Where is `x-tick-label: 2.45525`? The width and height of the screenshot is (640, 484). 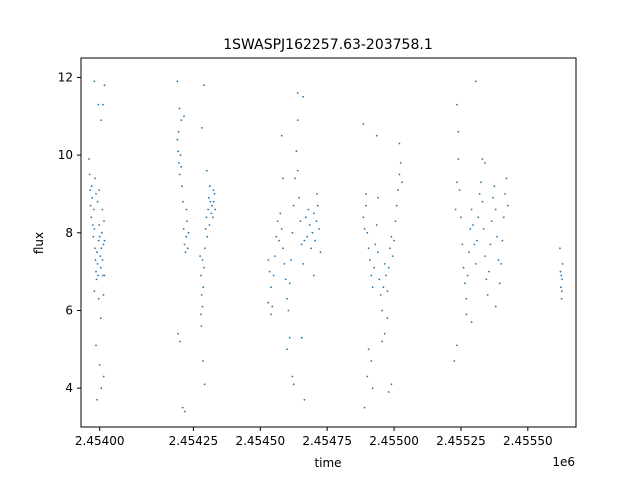
x-tick-label: 2.45525 is located at coordinates (461, 441).